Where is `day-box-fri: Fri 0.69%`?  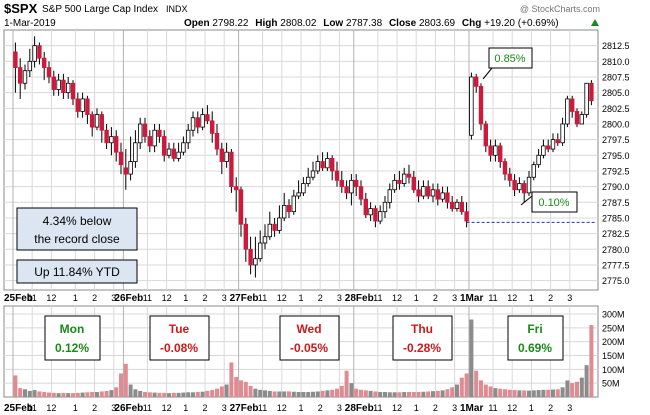
day-box-fri: Fri 0.69% is located at coordinates (535, 338).